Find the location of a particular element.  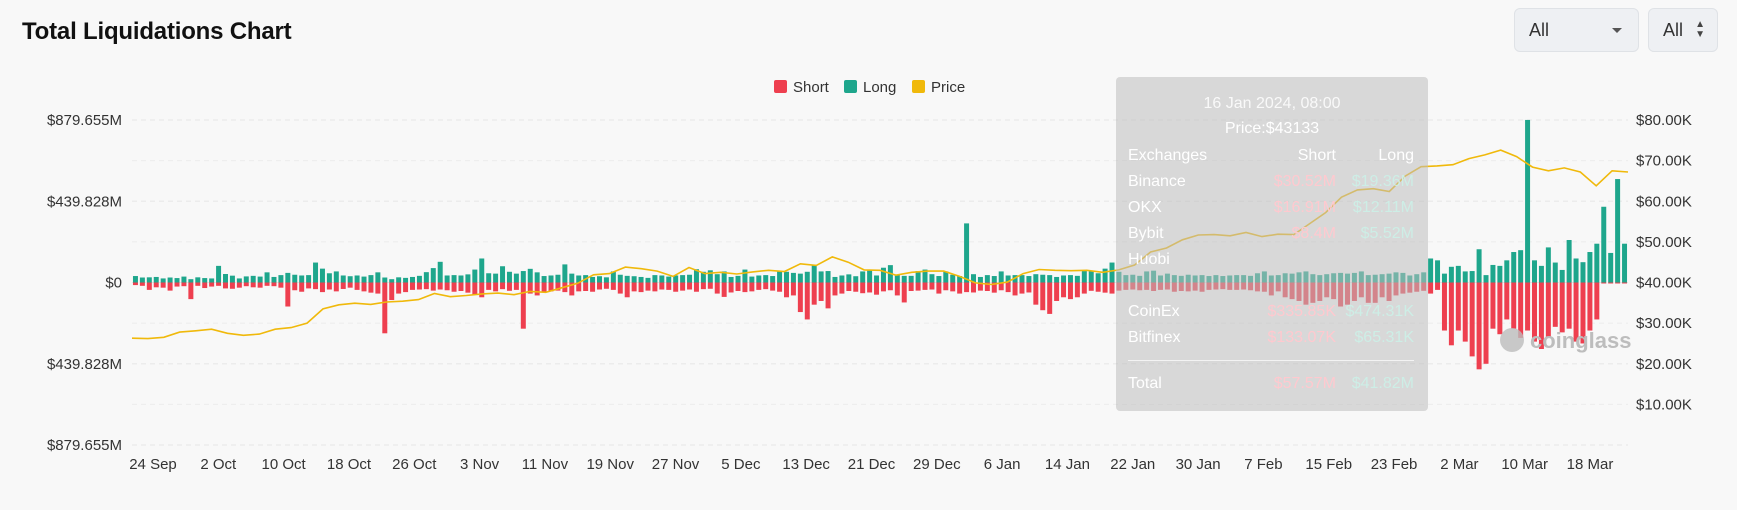

tooltip-row-okx: OKX $16.91M $12.11M is located at coordinates (1271, 210).